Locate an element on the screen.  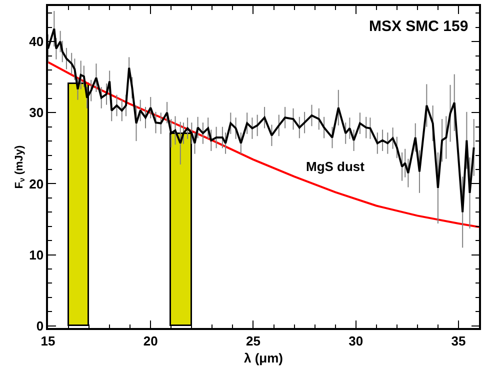
y-tick-label: 0 is located at coordinates (40, 326).